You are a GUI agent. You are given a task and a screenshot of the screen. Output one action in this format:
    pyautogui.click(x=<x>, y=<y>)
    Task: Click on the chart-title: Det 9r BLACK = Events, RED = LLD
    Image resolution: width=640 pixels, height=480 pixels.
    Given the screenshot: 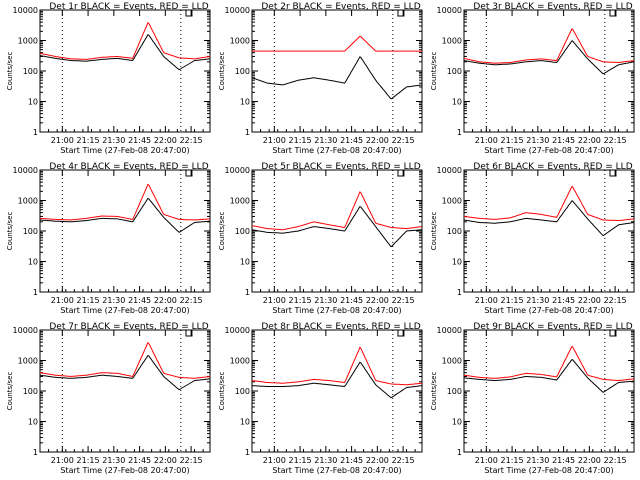 What is the action you would take?
    pyautogui.click(x=552, y=327)
    